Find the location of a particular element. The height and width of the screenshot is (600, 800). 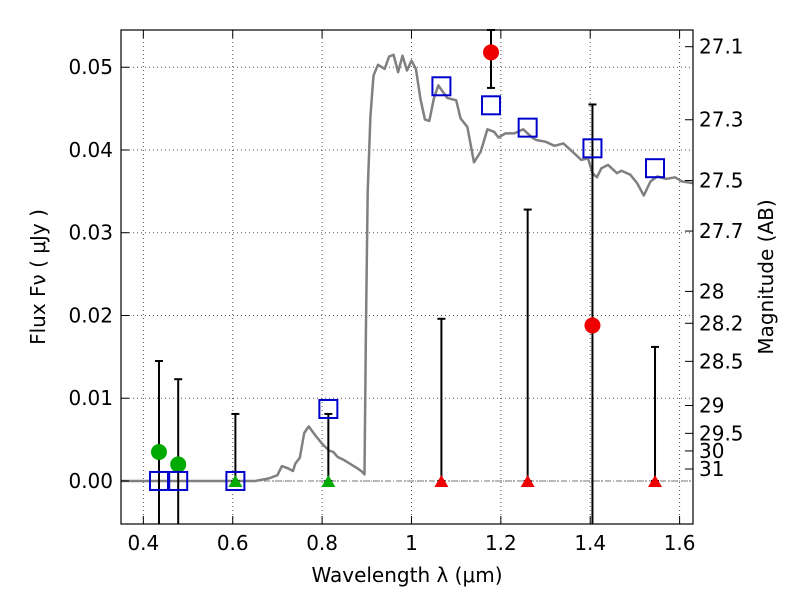

magnitude-tick-label: 27.5 is located at coordinates (721, 181).